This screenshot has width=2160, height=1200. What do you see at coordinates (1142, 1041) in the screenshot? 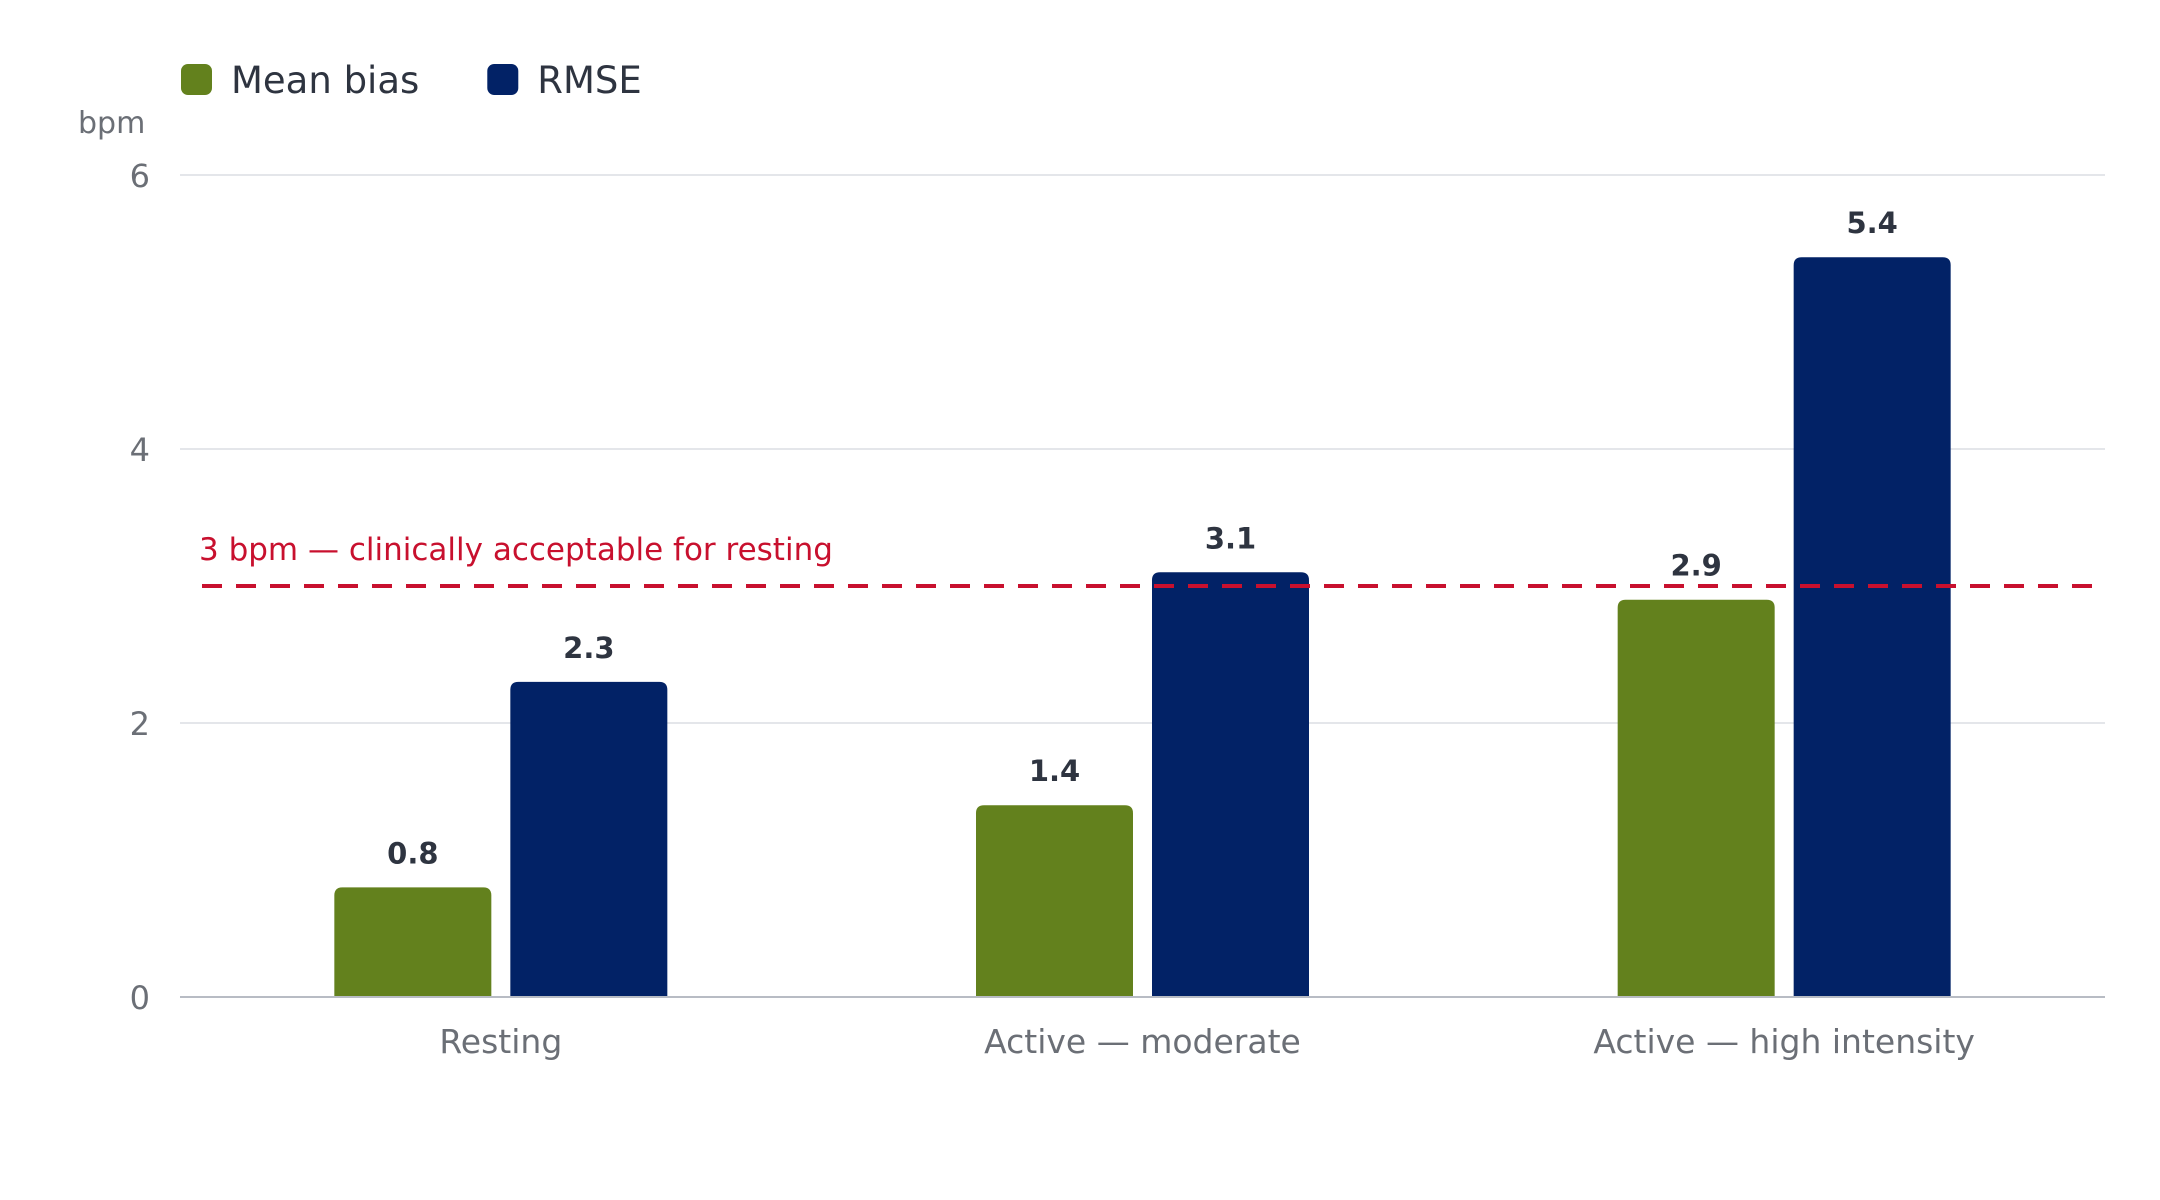
I see `x-category-label: Active — moderate` at bounding box center [1142, 1041].